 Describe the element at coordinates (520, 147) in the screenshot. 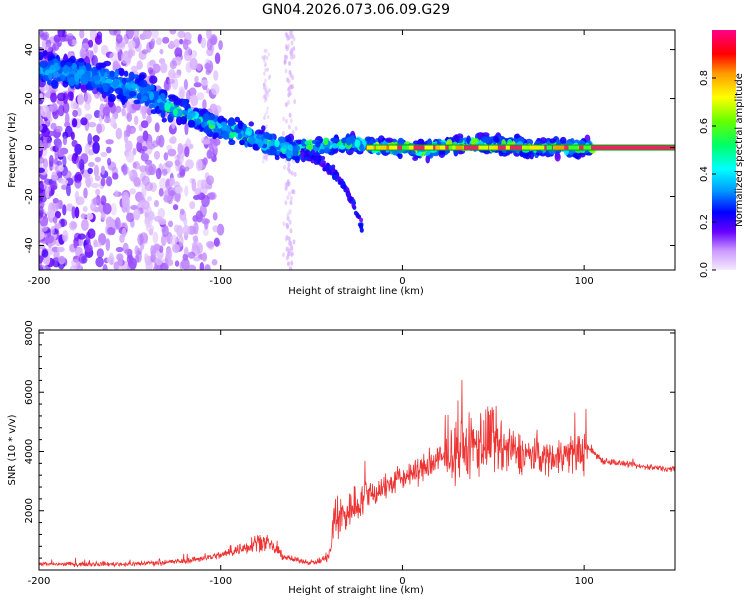

I see `zero-frequency-band` at that location.